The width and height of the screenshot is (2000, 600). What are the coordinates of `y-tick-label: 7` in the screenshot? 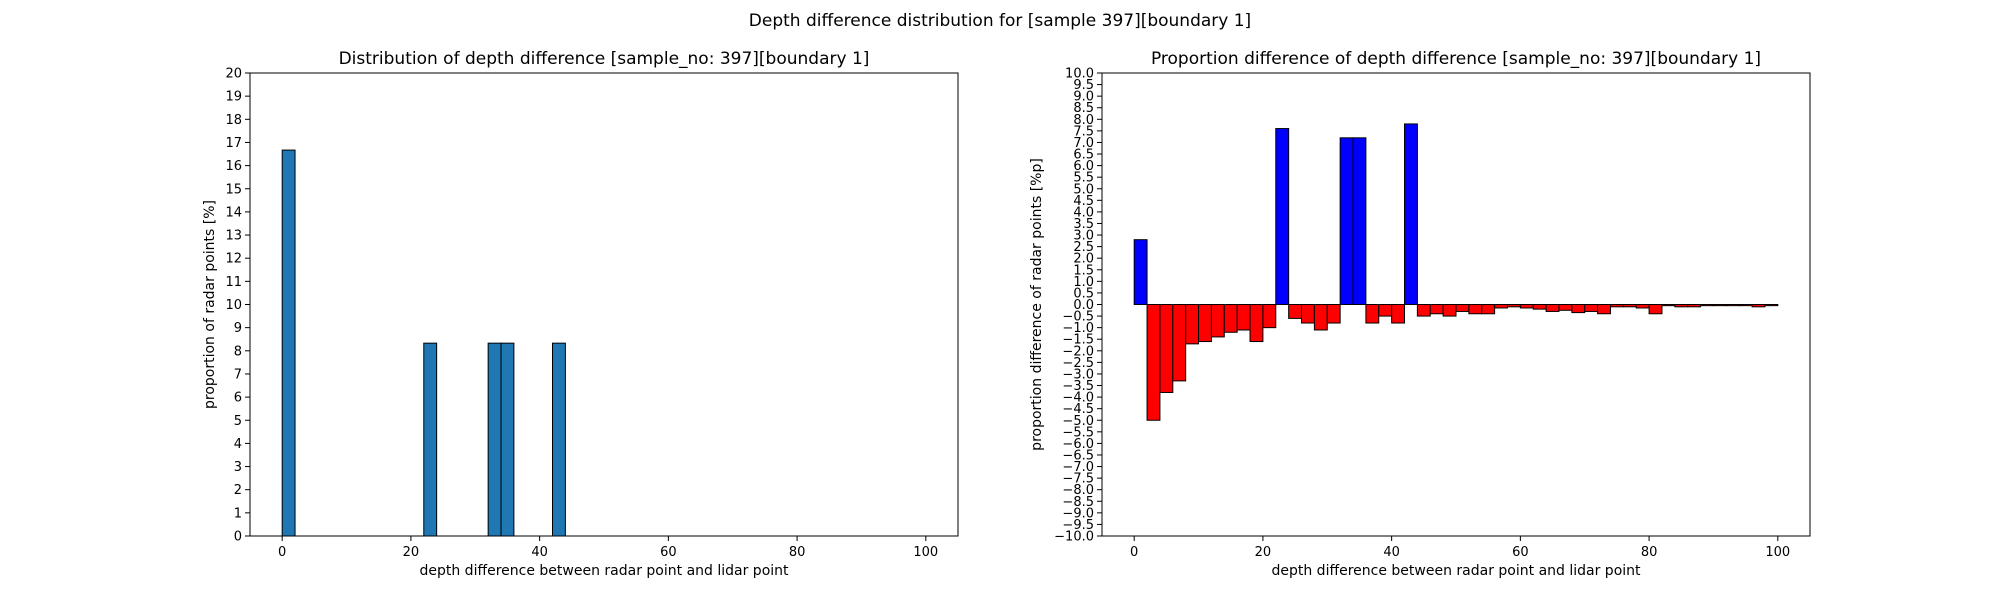 It's located at (238, 374).